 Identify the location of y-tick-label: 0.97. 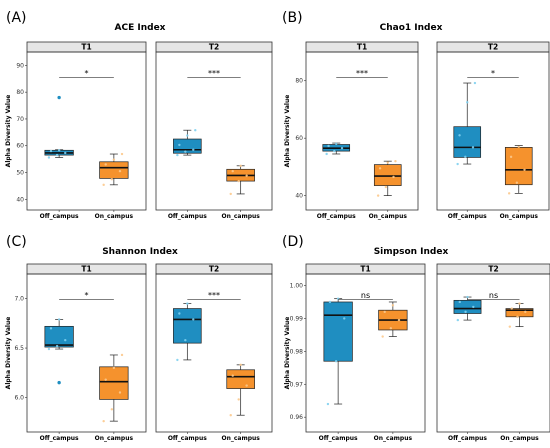
(297, 384).